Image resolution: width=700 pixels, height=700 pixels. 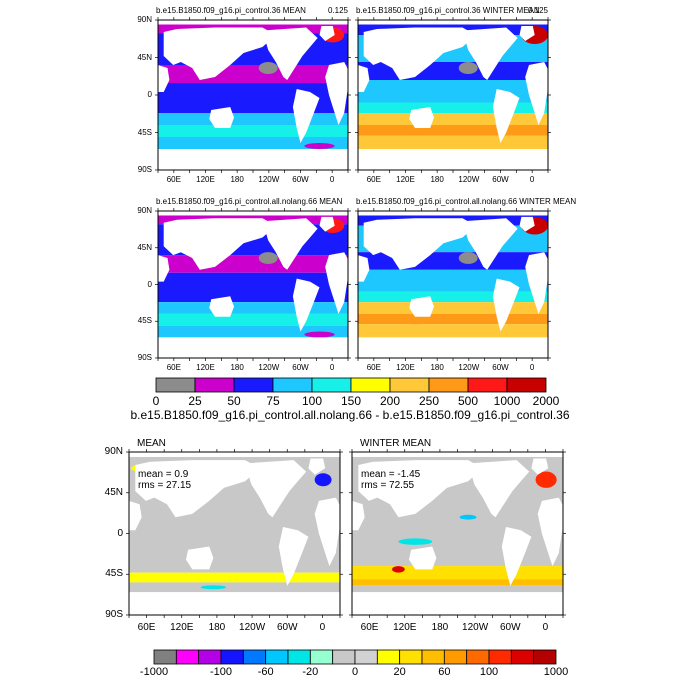 What do you see at coordinates (489, 672) in the screenshot?
I see `colorbar-label: 100` at bounding box center [489, 672].